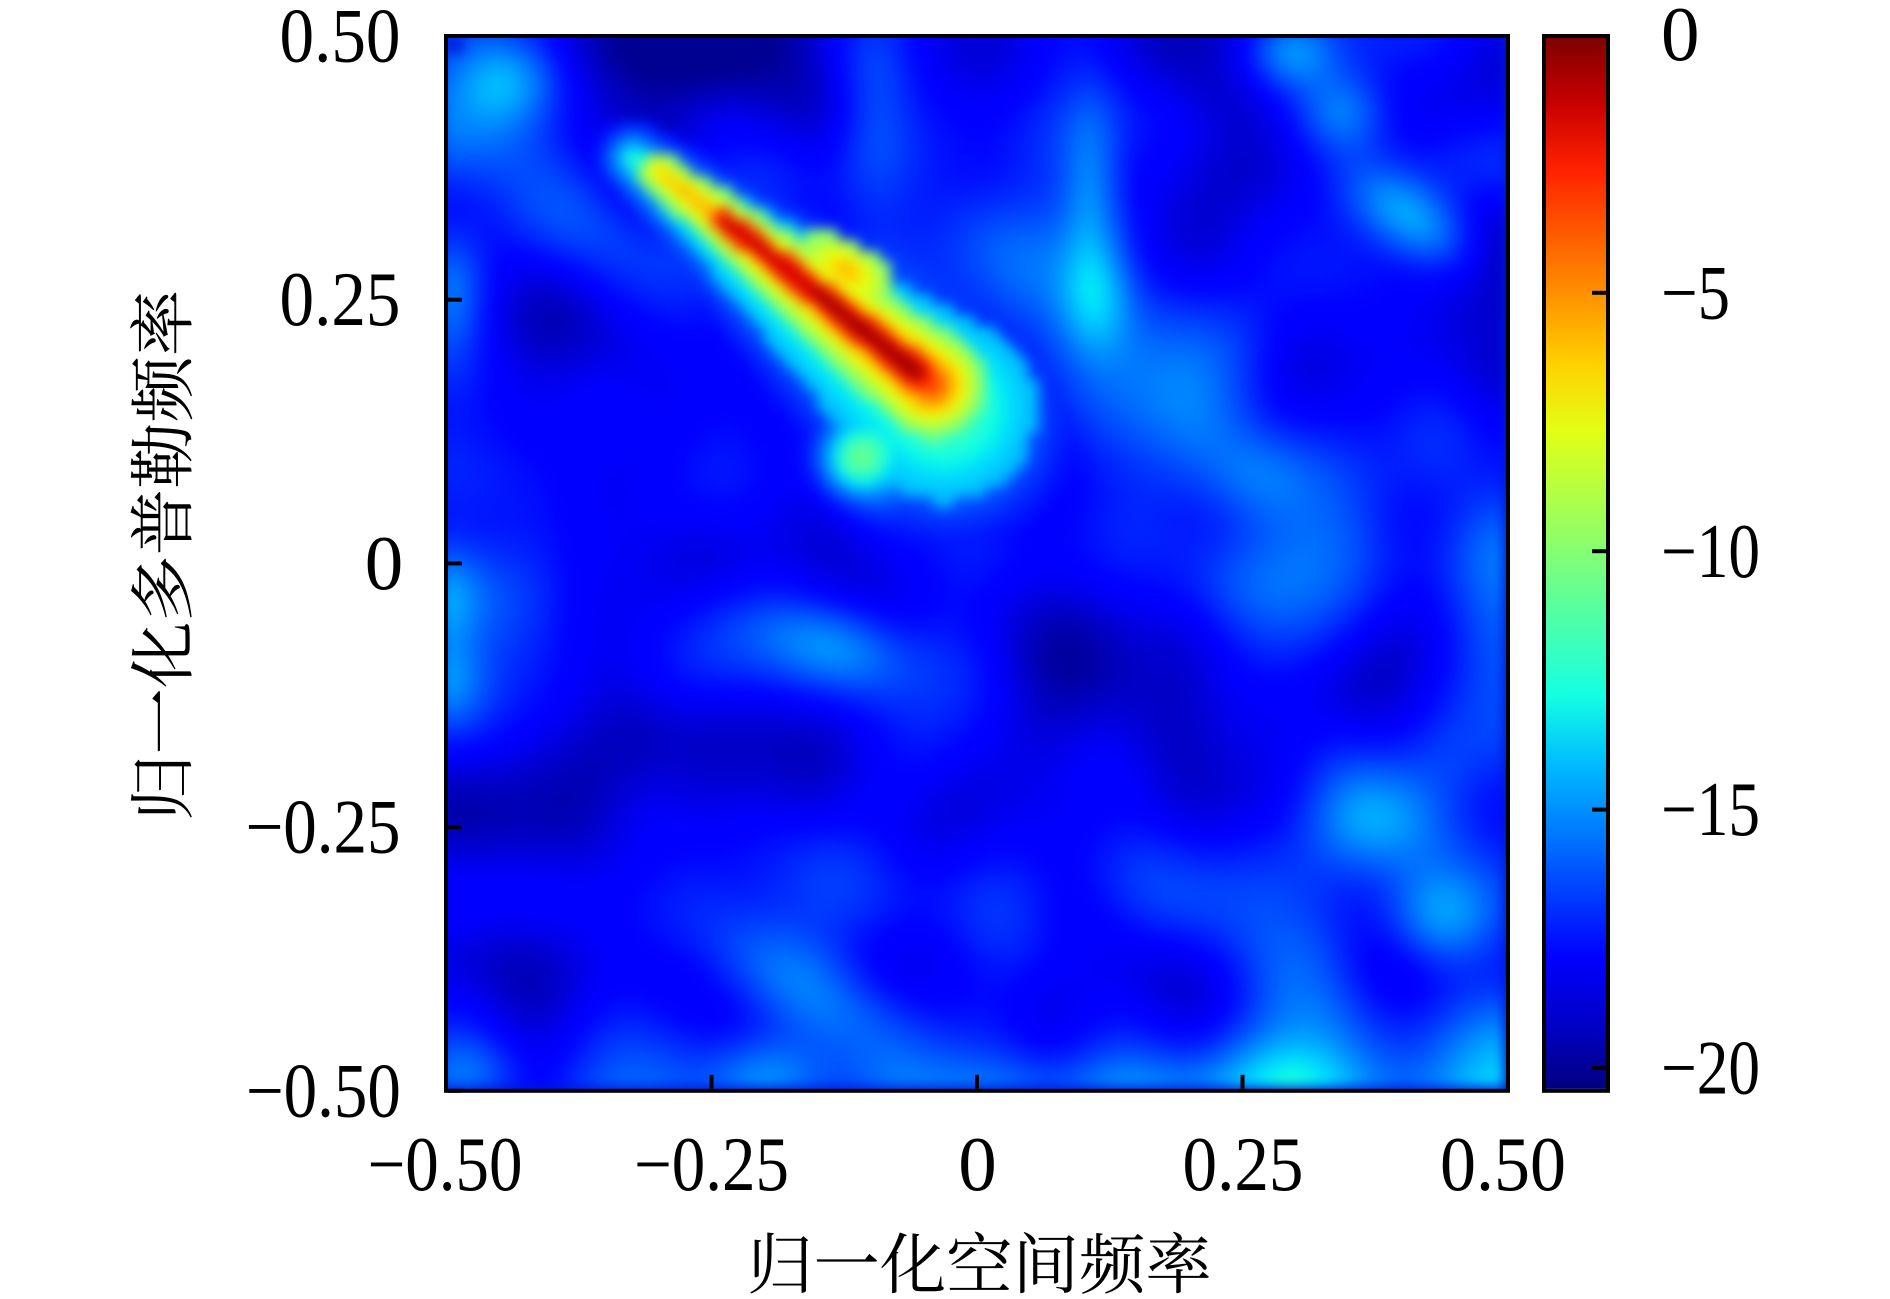 The height and width of the screenshot is (1299, 1890). What do you see at coordinates (1710, 1067) in the screenshot?
I see `svg-text: −20` at bounding box center [1710, 1067].